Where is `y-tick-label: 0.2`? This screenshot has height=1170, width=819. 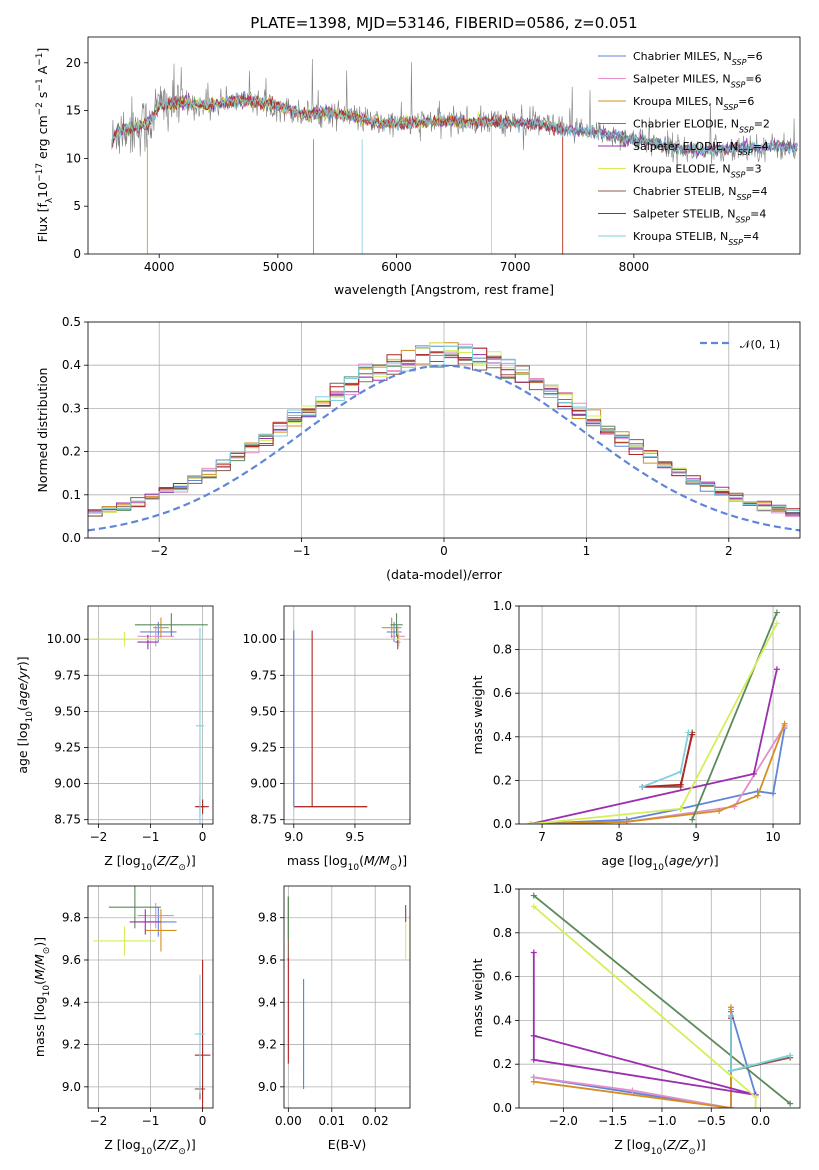
y-tick-label: 0.2 is located at coordinates (502, 780).